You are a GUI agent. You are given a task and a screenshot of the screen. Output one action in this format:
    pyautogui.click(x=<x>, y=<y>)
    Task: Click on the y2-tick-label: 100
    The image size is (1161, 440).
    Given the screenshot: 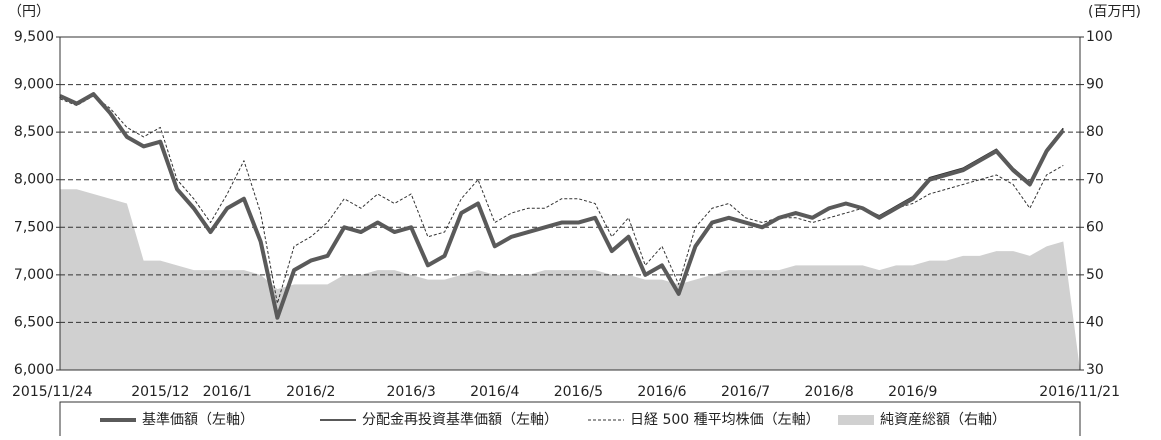 What is the action you would take?
    pyautogui.click(x=1099, y=37)
    